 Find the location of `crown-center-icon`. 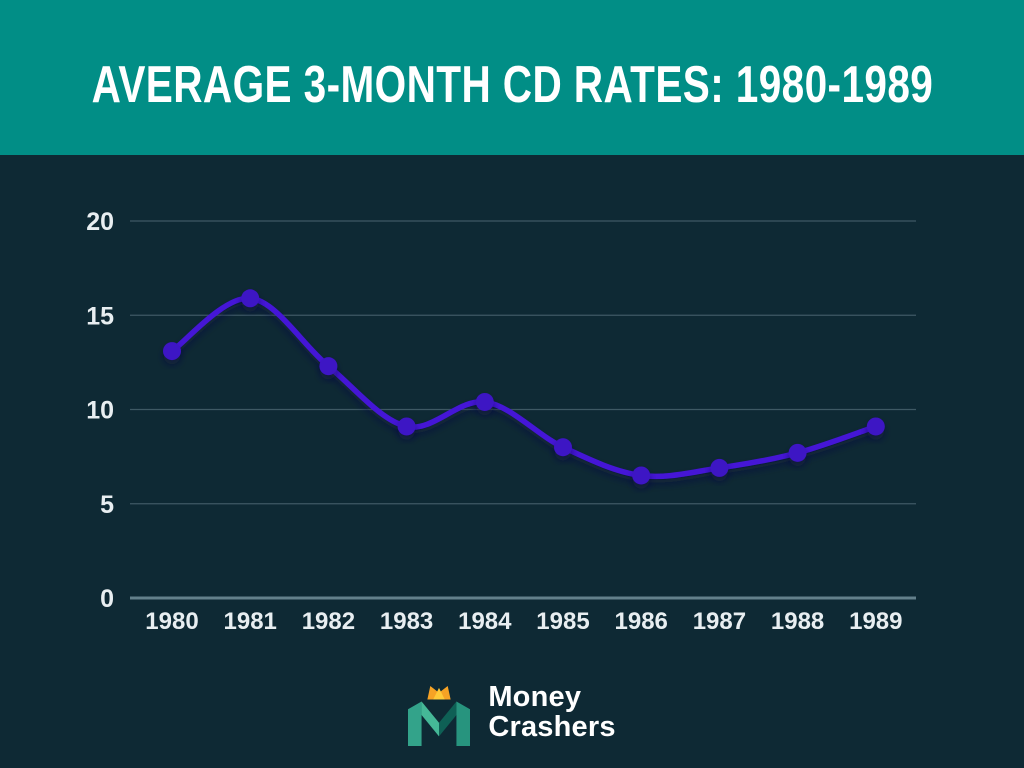

crown-center-icon is located at coordinates (439, 693).